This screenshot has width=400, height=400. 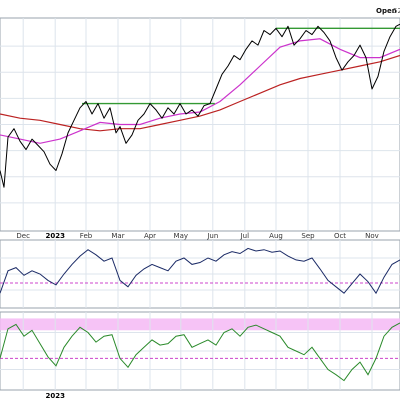 I want to click on indicator1-line, so click(x=200, y=271).